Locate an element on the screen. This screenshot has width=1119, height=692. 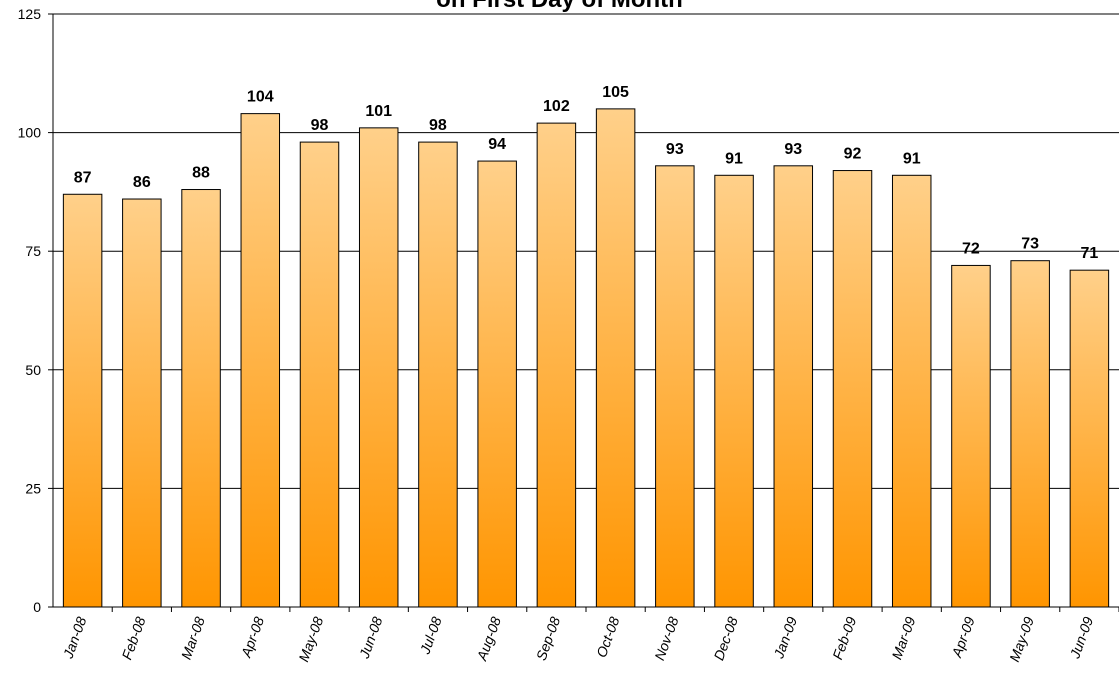
data-label: 87 is located at coordinates (83, 177).